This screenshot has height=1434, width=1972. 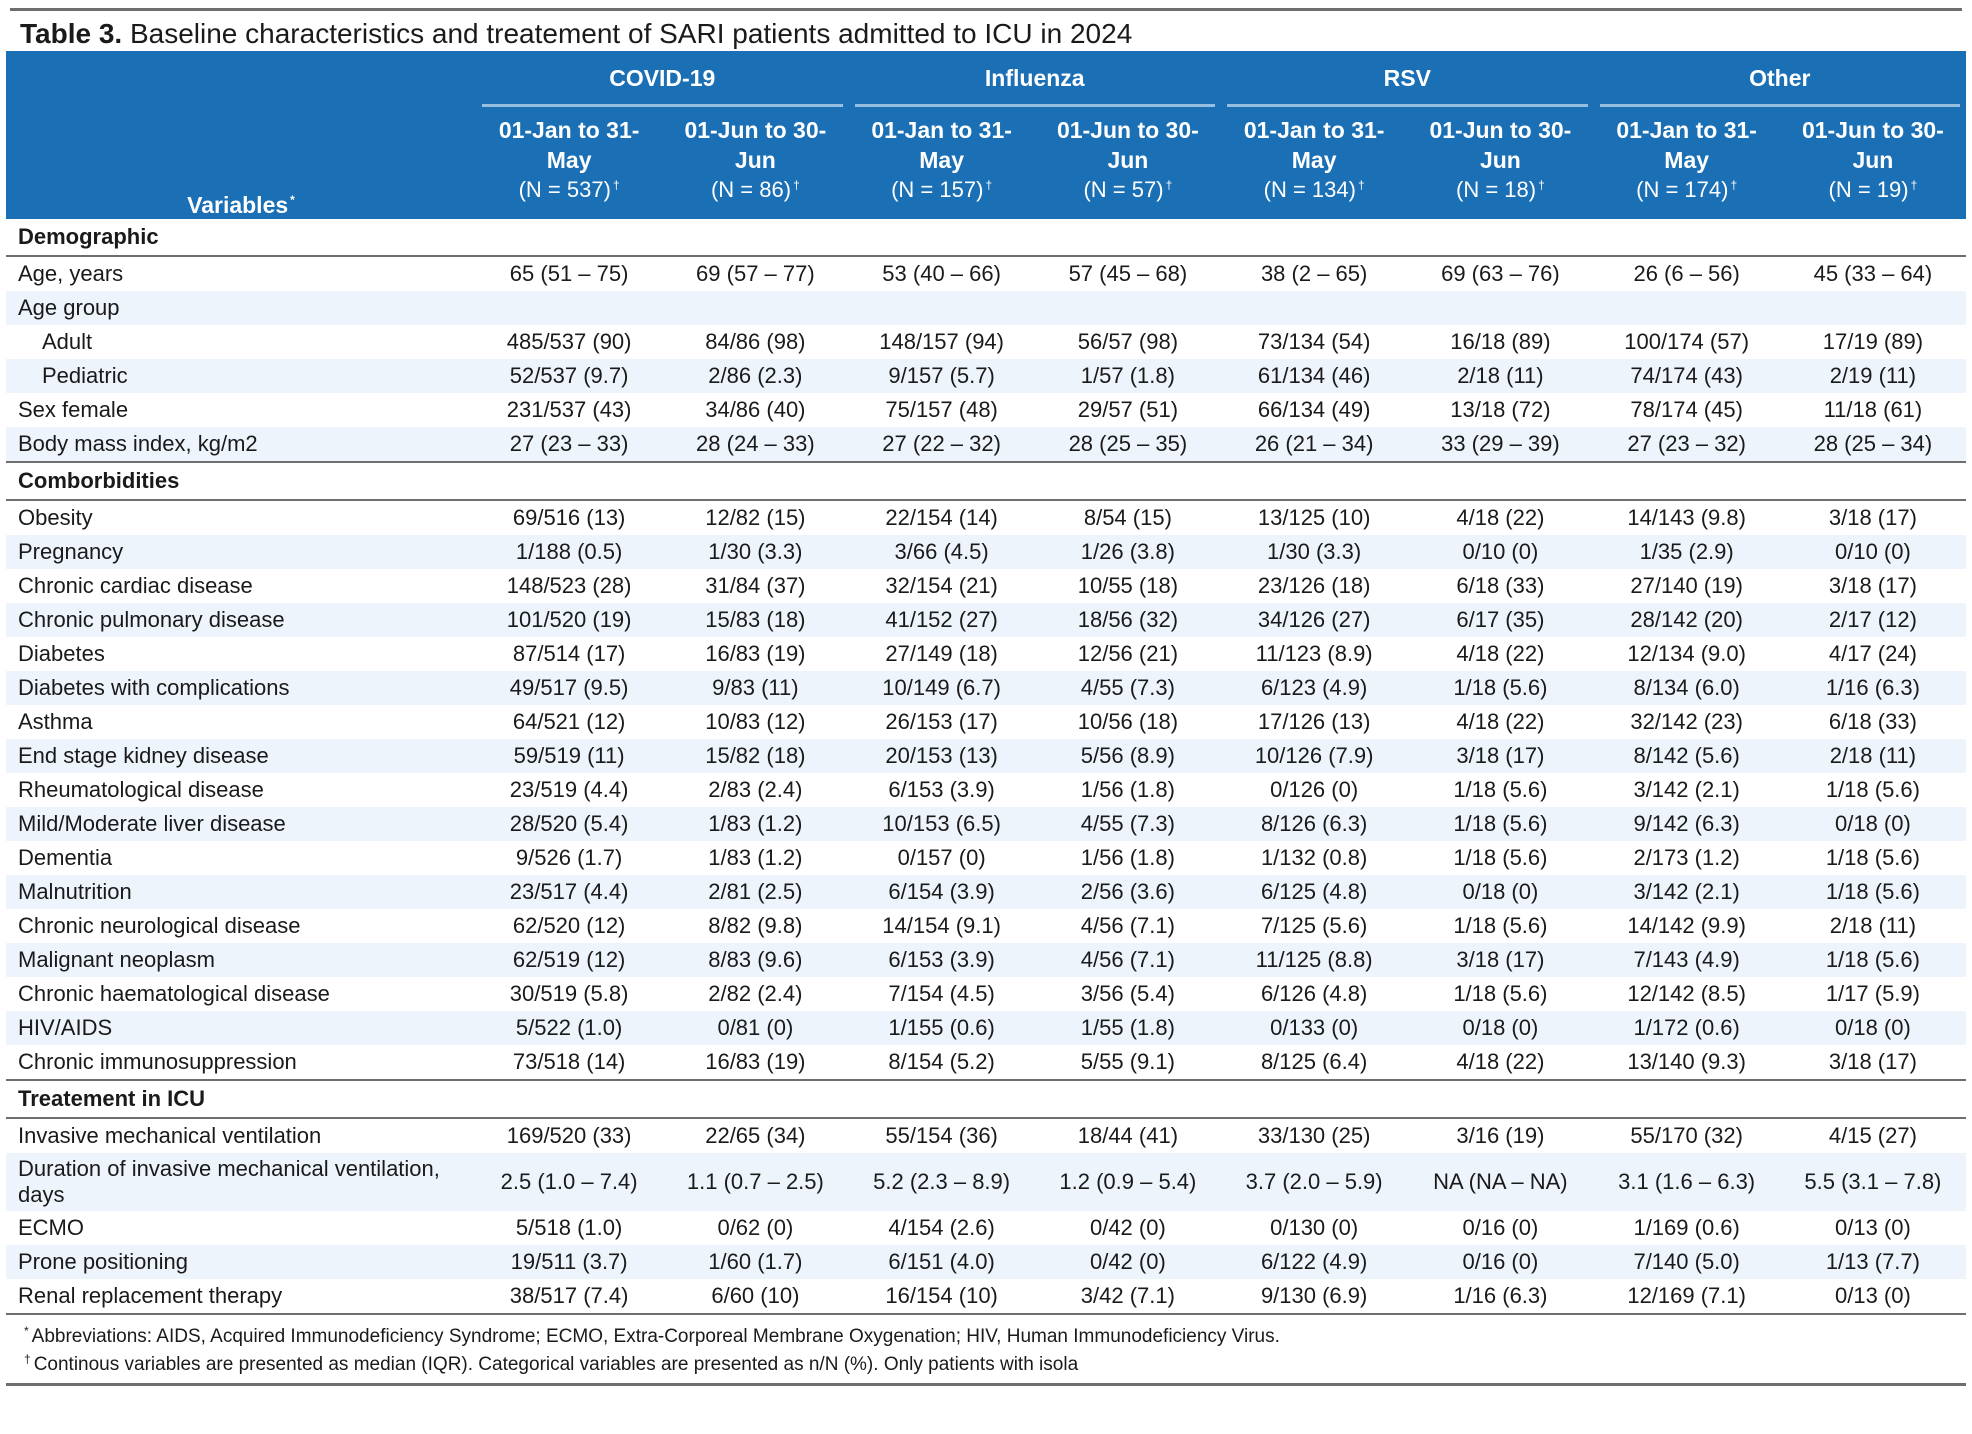 What do you see at coordinates (71, 273) in the screenshot?
I see `row-label: Age, years` at bounding box center [71, 273].